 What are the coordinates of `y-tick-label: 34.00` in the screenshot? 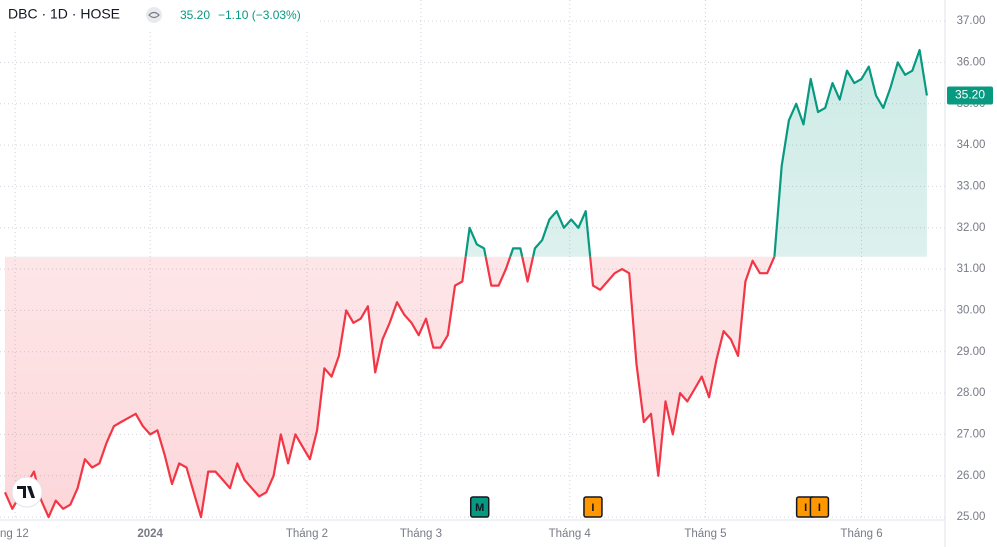 It's located at (971, 145).